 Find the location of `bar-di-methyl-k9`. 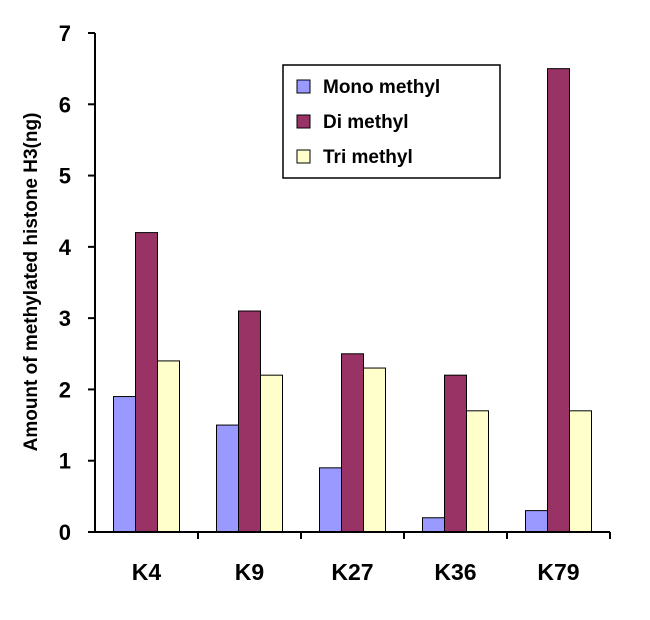

bar-di-methyl-k9 is located at coordinates (249, 421).